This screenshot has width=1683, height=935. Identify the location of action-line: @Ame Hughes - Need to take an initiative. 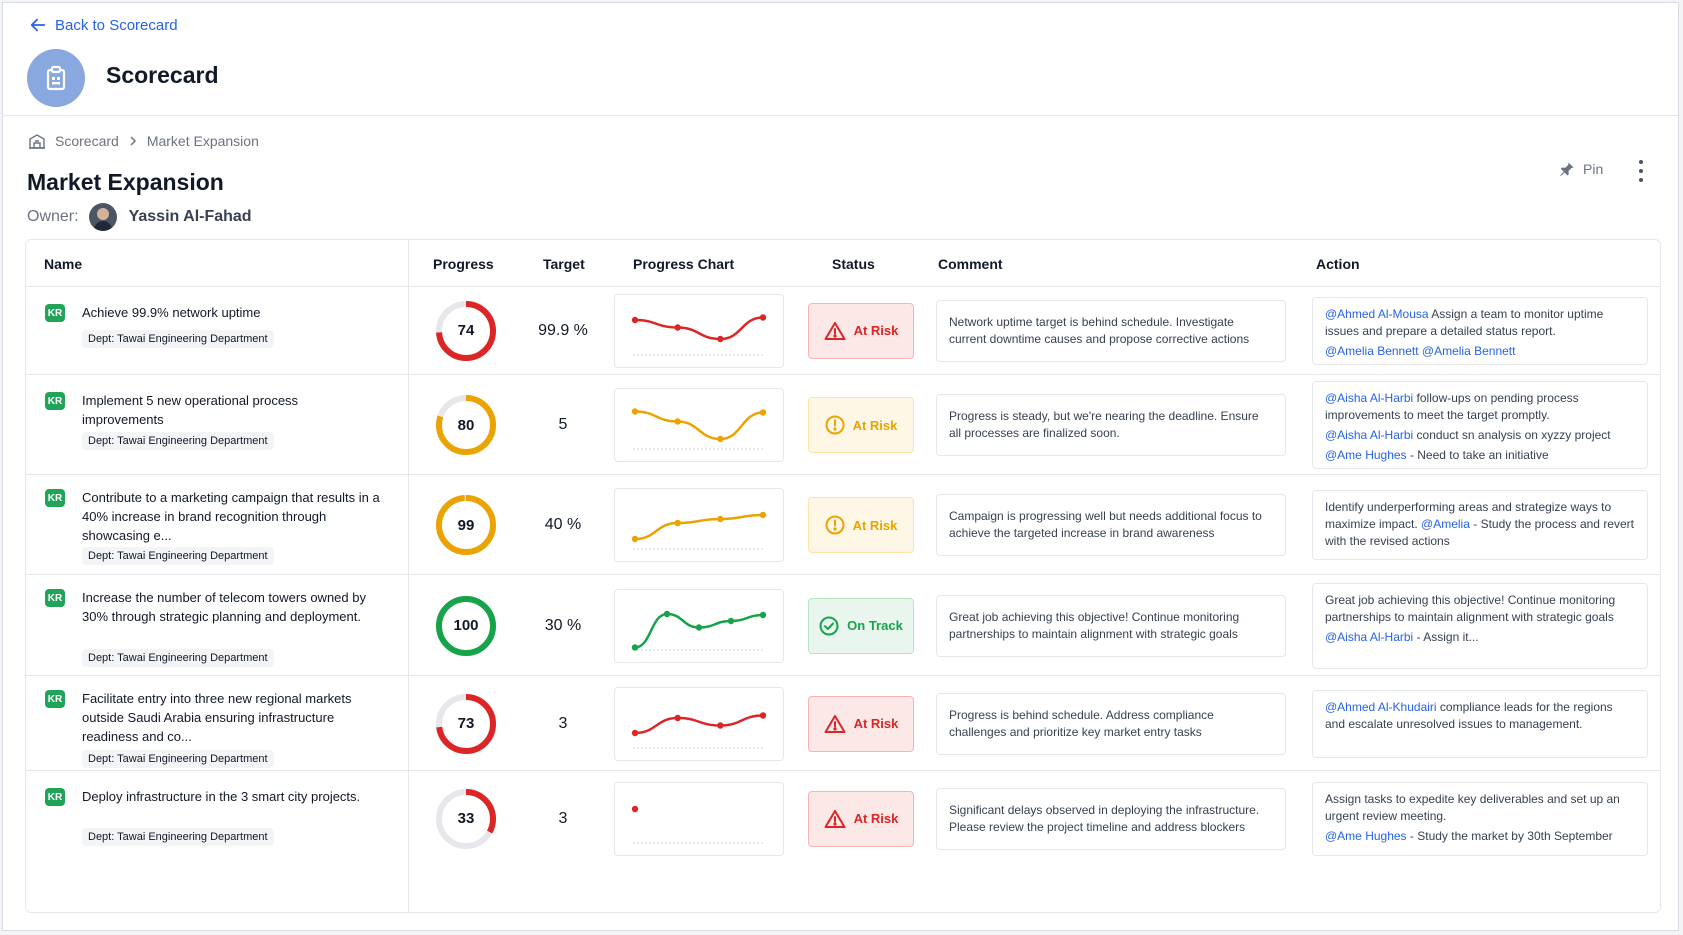
(1480, 455).